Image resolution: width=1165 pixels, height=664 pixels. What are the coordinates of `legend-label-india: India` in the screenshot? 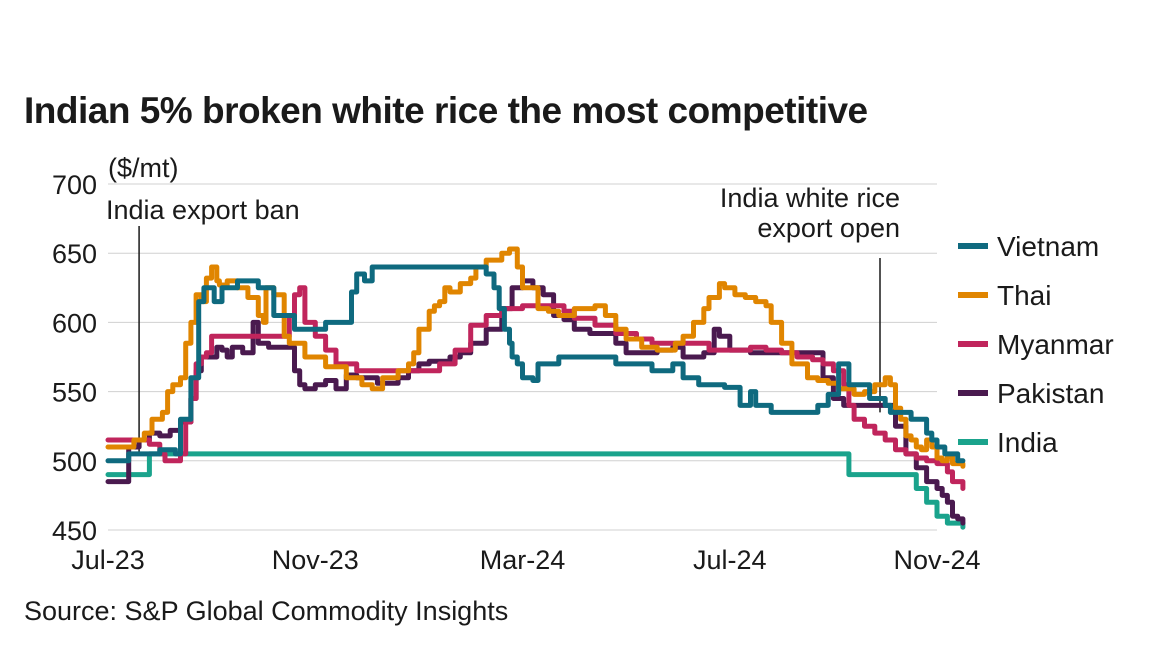 It's located at (1027, 442).